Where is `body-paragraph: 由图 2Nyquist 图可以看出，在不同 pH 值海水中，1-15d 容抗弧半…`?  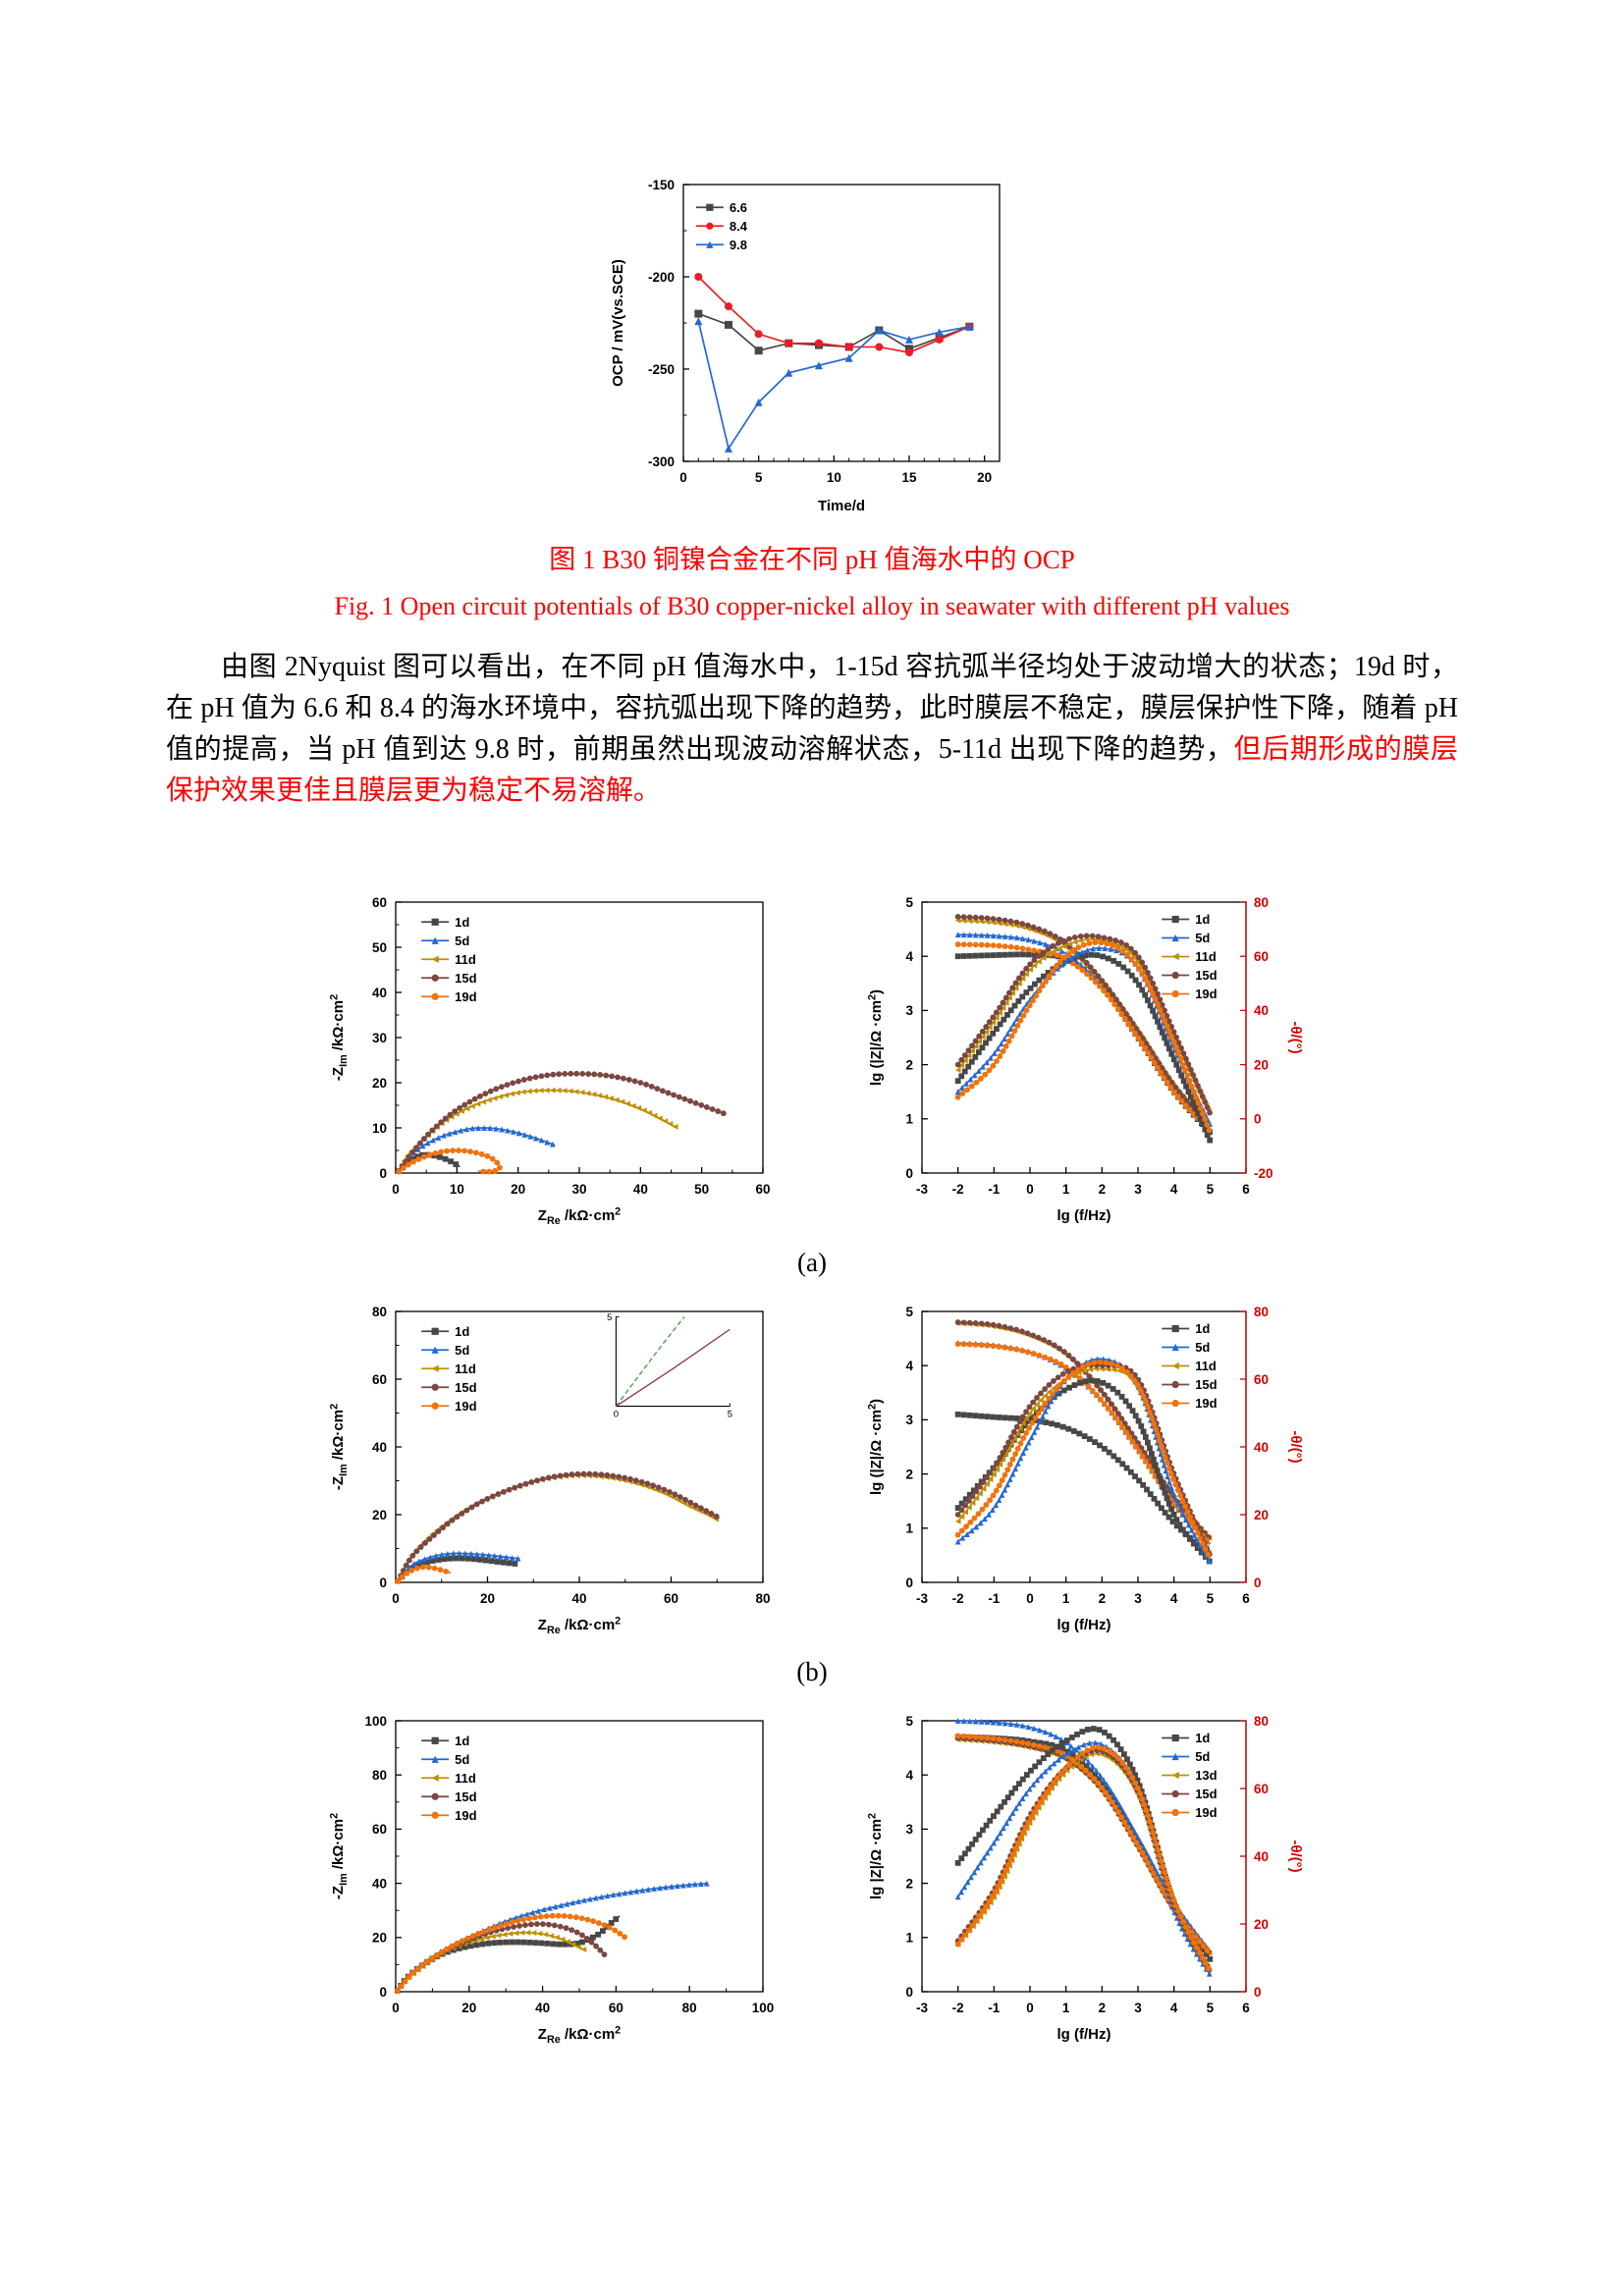 body-paragraph: 由图 2Nyquist 图可以看出，在不同 pH 值海水中，1-15d 容抗弧半… is located at coordinates (812, 730).